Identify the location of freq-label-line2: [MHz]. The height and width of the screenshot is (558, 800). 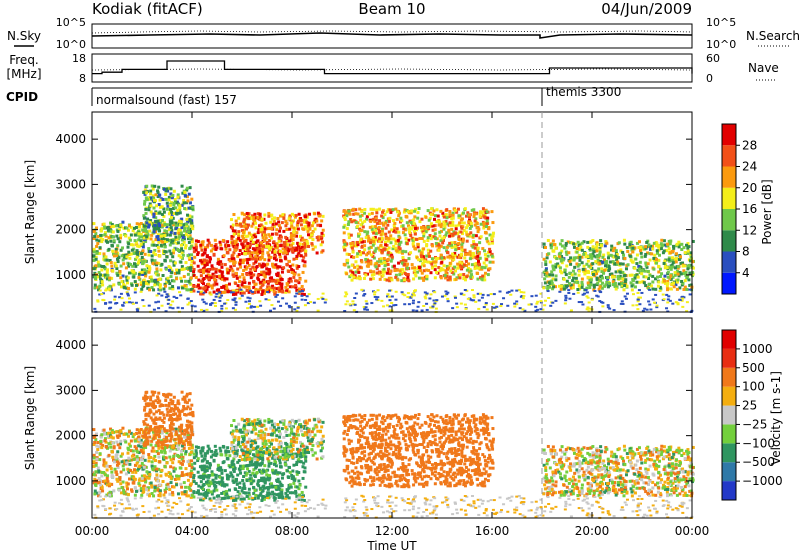
(23, 74).